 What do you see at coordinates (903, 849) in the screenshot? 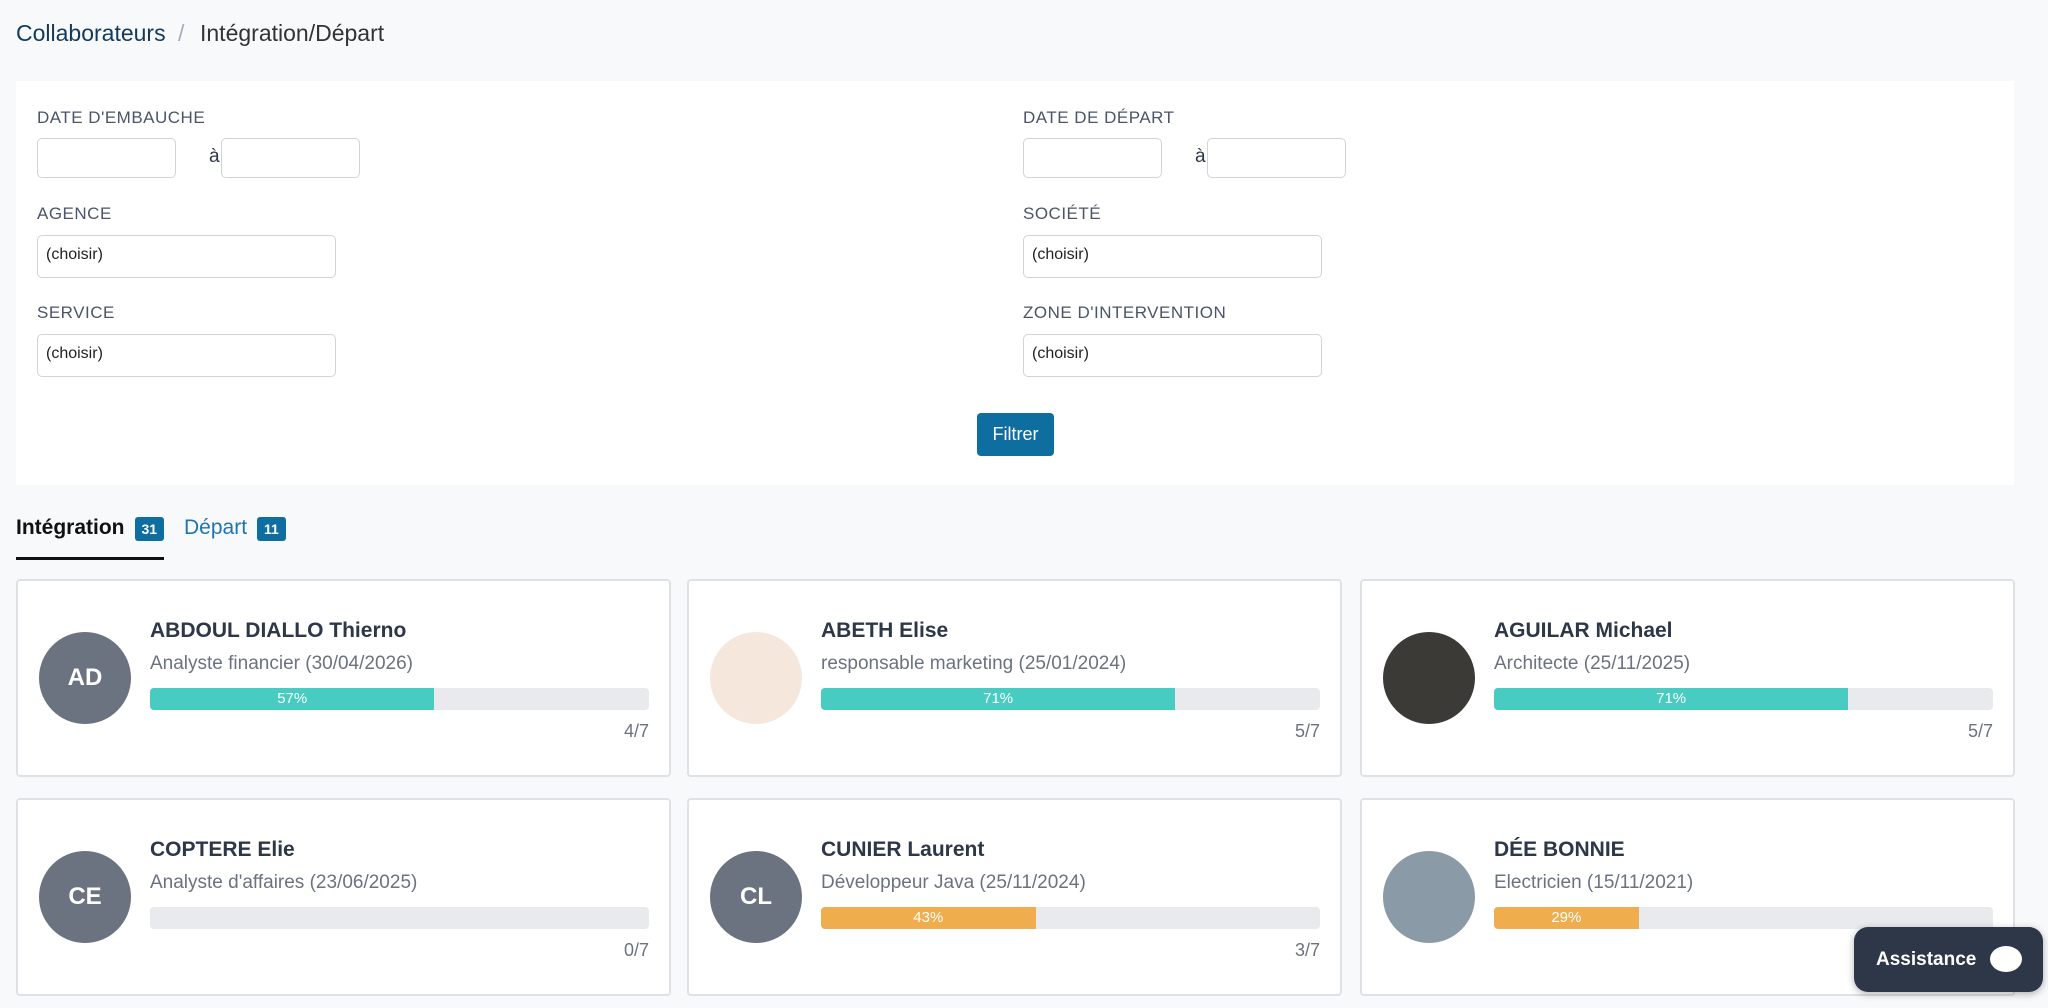
I see `employee-name: CUNIER Laurent` at bounding box center [903, 849].